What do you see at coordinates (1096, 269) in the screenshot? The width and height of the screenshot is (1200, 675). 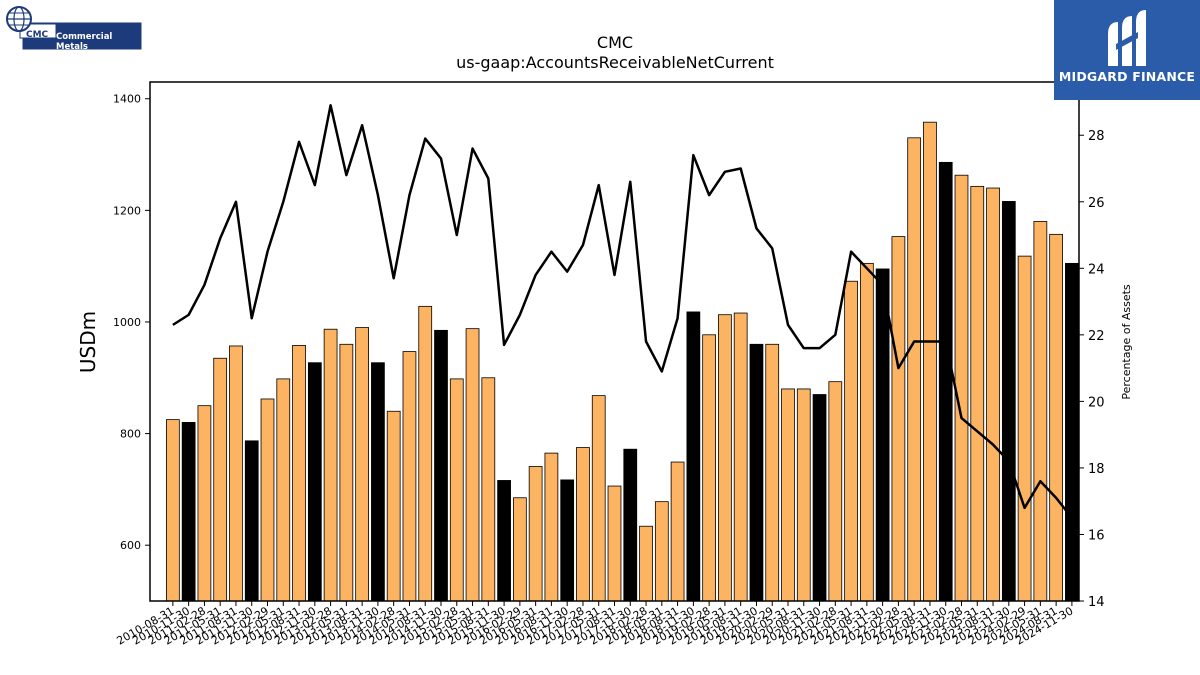 I see `y2-tick-label: 24` at bounding box center [1096, 269].